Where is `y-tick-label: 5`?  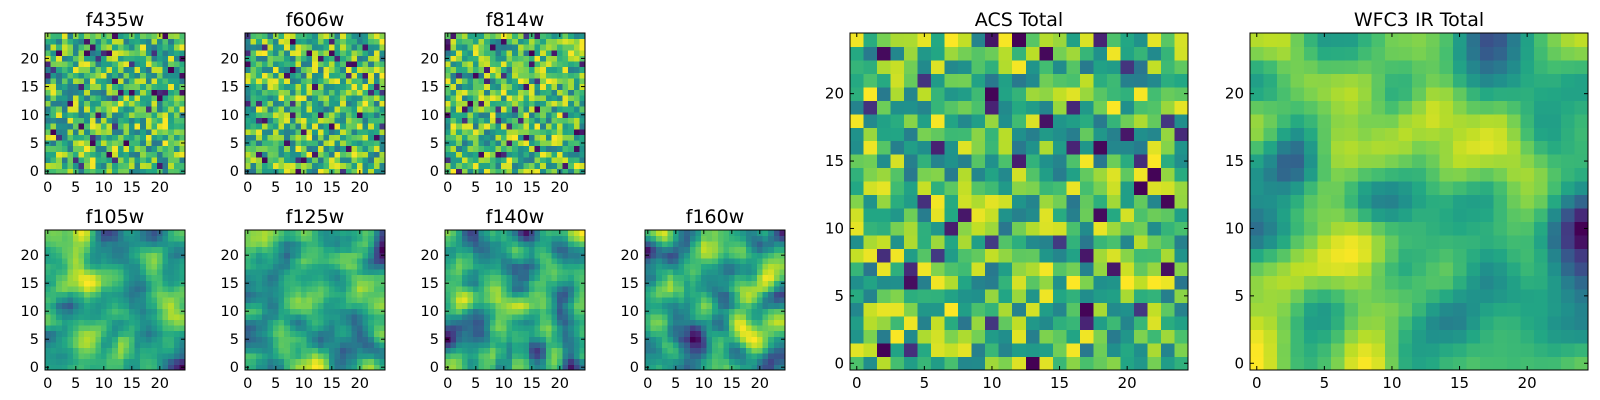 y-tick-label: 5 is located at coordinates (234, 144).